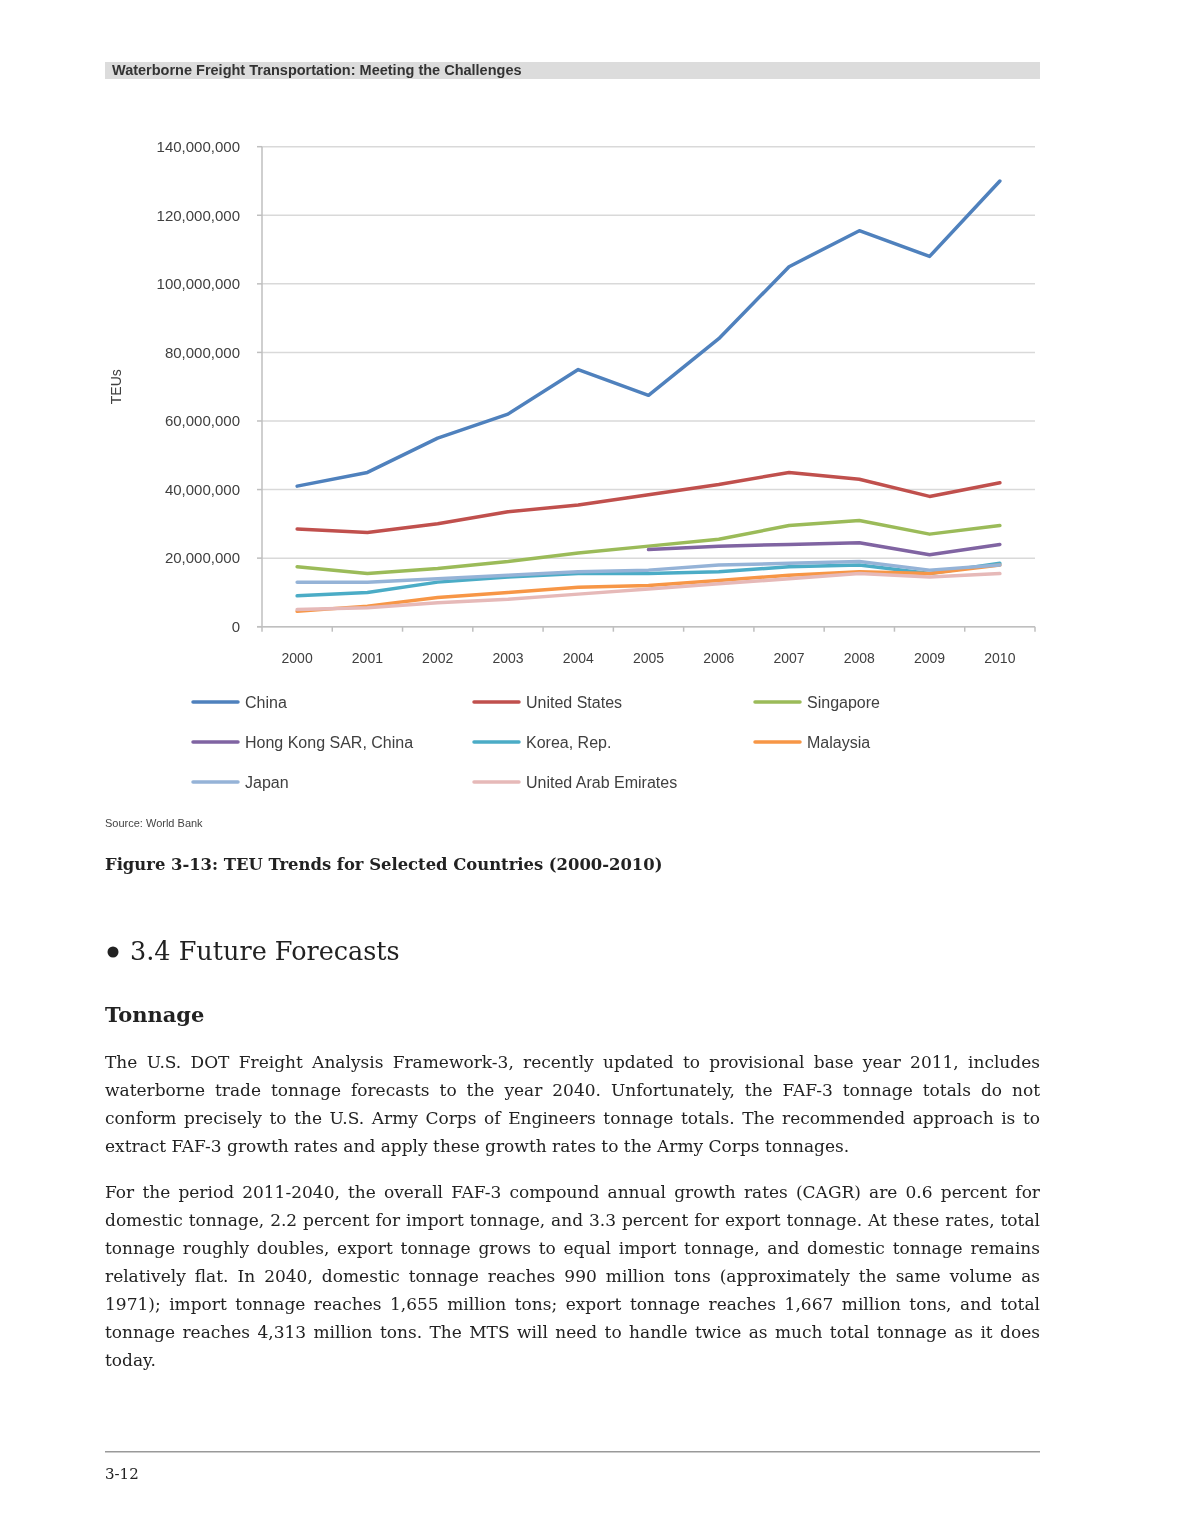  What do you see at coordinates (267, 782) in the screenshot?
I see `legend-label: Japan` at bounding box center [267, 782].